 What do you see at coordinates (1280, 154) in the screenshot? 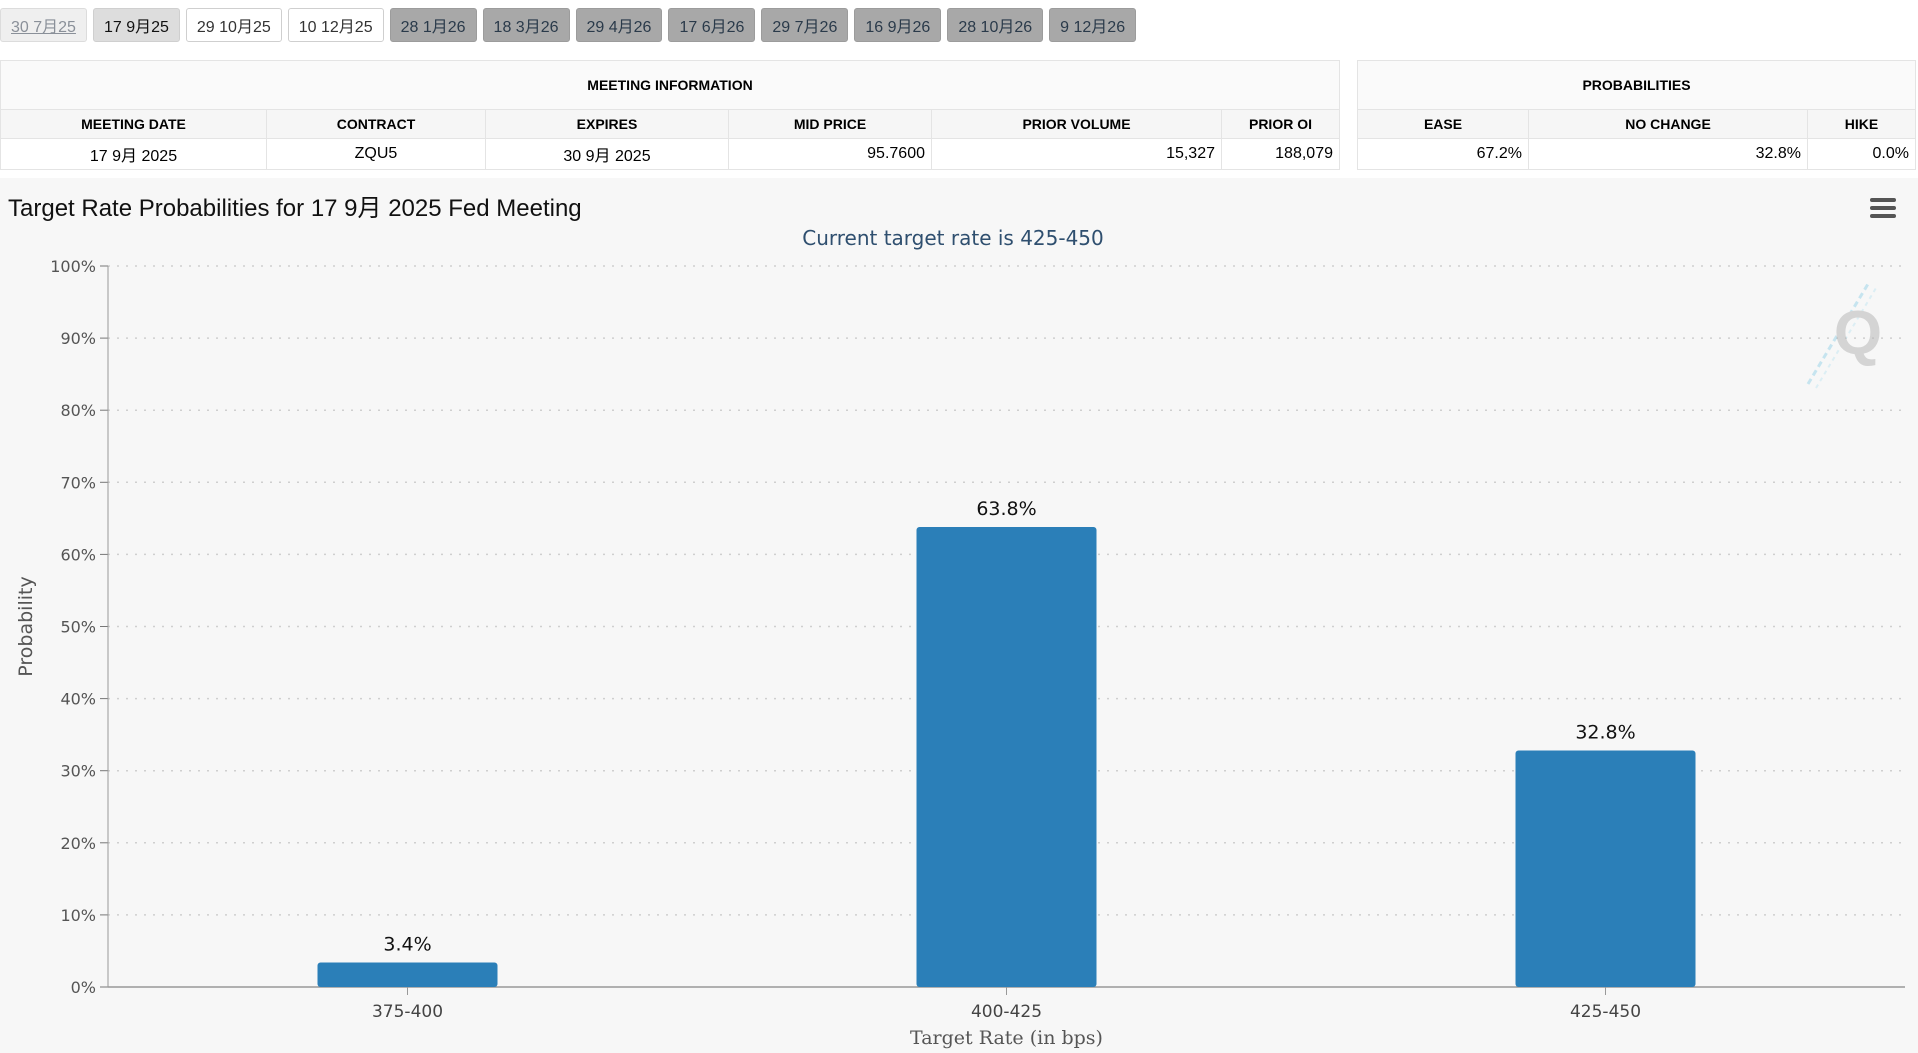
I see `prior-oi-value: 188,079` at bounding box center [1280, 154].